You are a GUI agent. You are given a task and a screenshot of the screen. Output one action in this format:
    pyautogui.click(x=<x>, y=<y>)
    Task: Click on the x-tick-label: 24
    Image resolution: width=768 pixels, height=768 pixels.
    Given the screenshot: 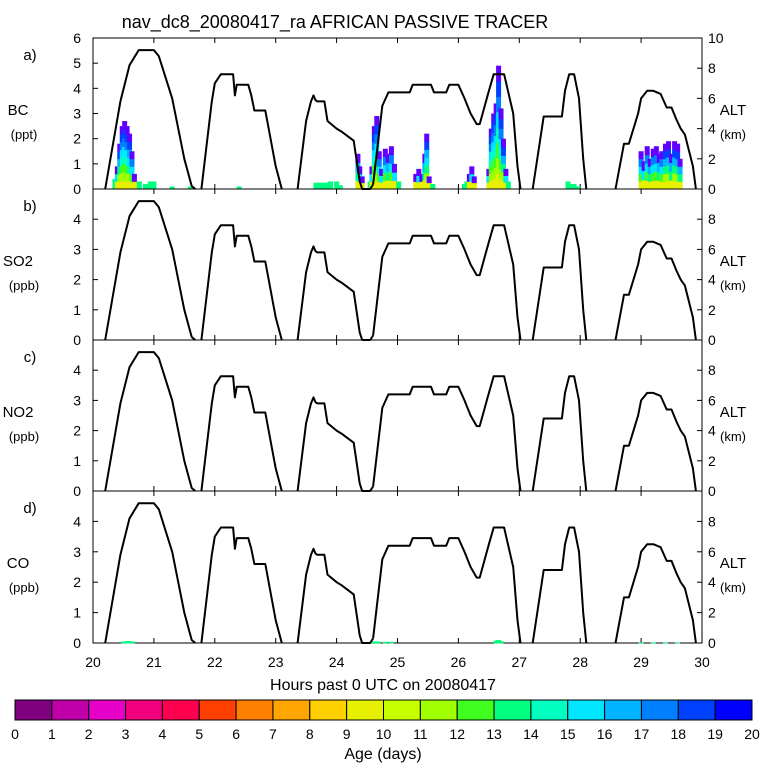 What is the action you would take?
    pyautogui.click(x=337, y=662)
    